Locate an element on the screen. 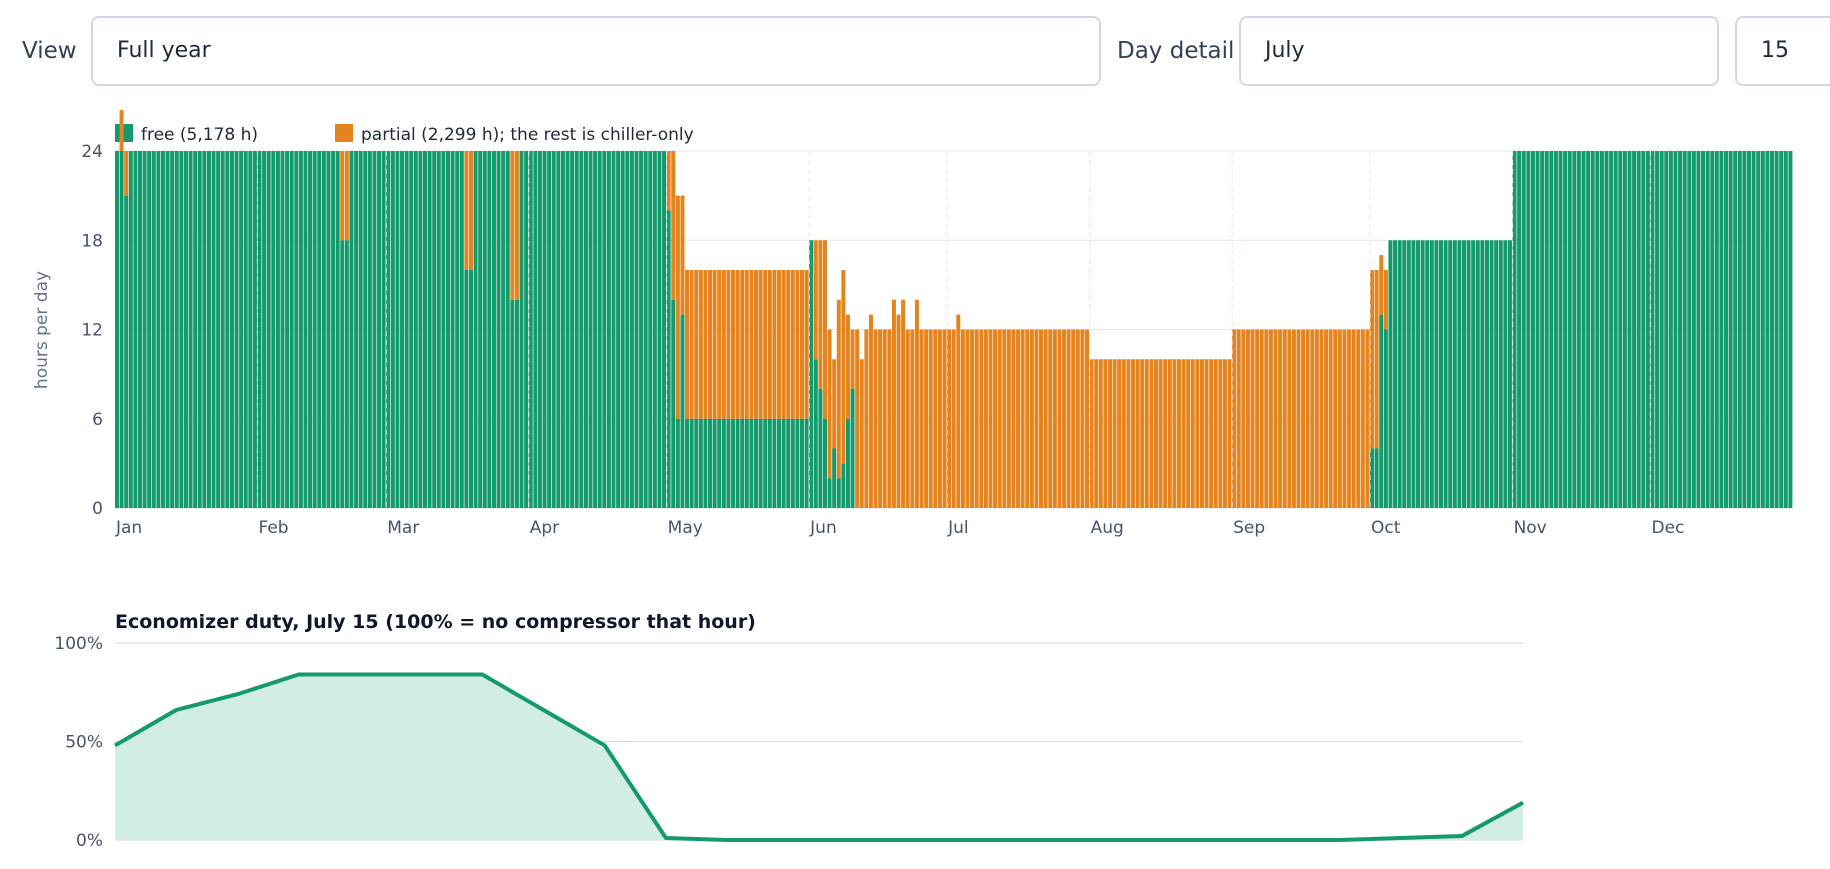  y-tick-label: 12 is located at coordinates (92, 331).